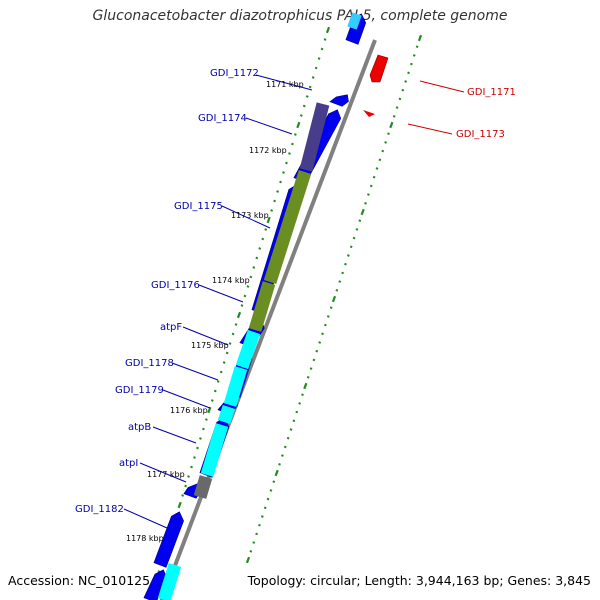 This screenshot has width=600, height=600. What do you see at coordinates (166, 474) in the screenshot?
I see `kbp-tick-label: 1177 kbp` at bounding box center [166, 474].